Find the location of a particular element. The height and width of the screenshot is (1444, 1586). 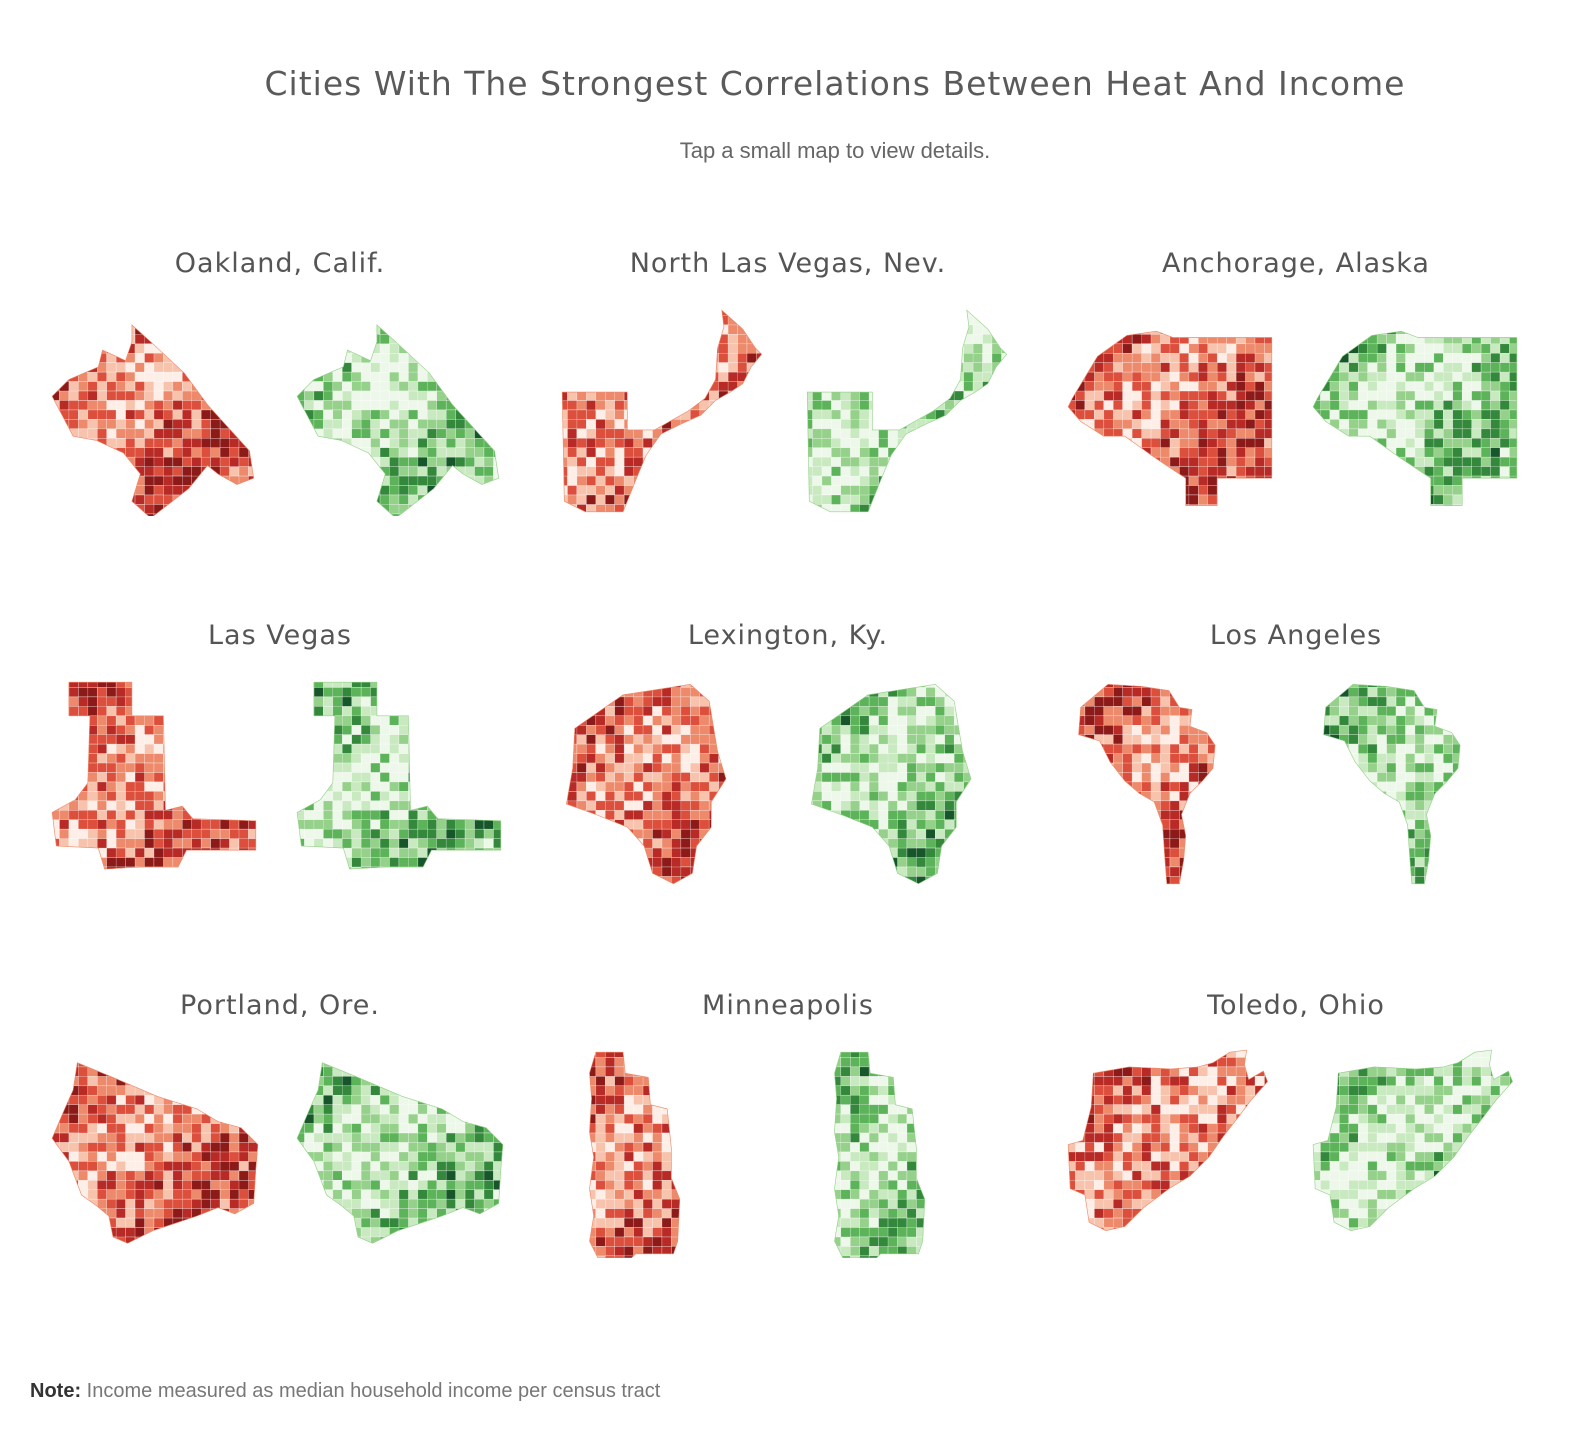

city-card-minneapolis: Minneapolis is located at coordinates (798, 1152).